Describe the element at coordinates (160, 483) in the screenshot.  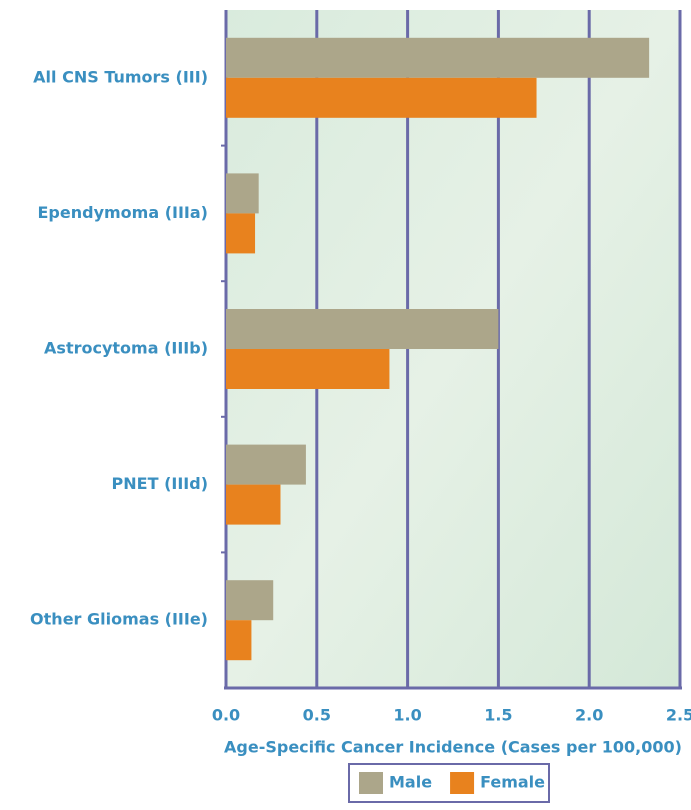
I see `y-tick-label: PNET (IIId)` at that location.